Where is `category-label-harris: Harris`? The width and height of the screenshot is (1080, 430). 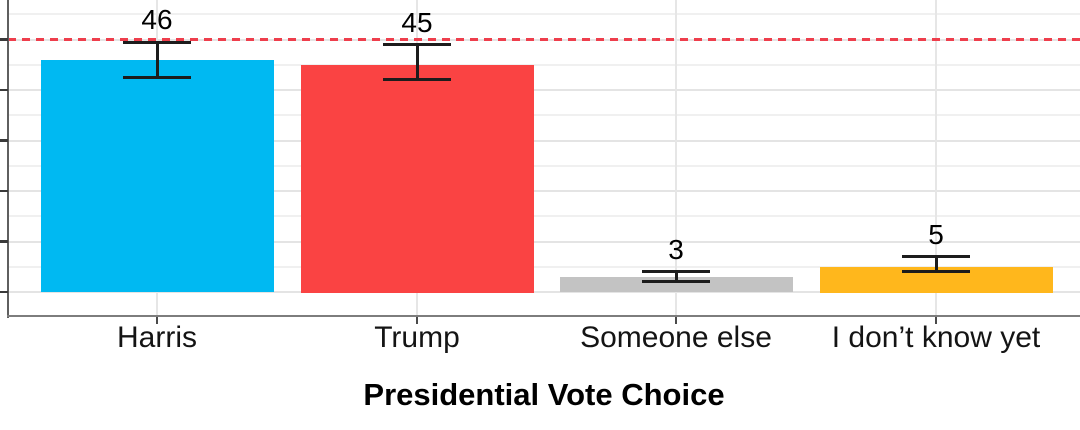
category-label-harris: Harris is located at coordinates (157, 337).